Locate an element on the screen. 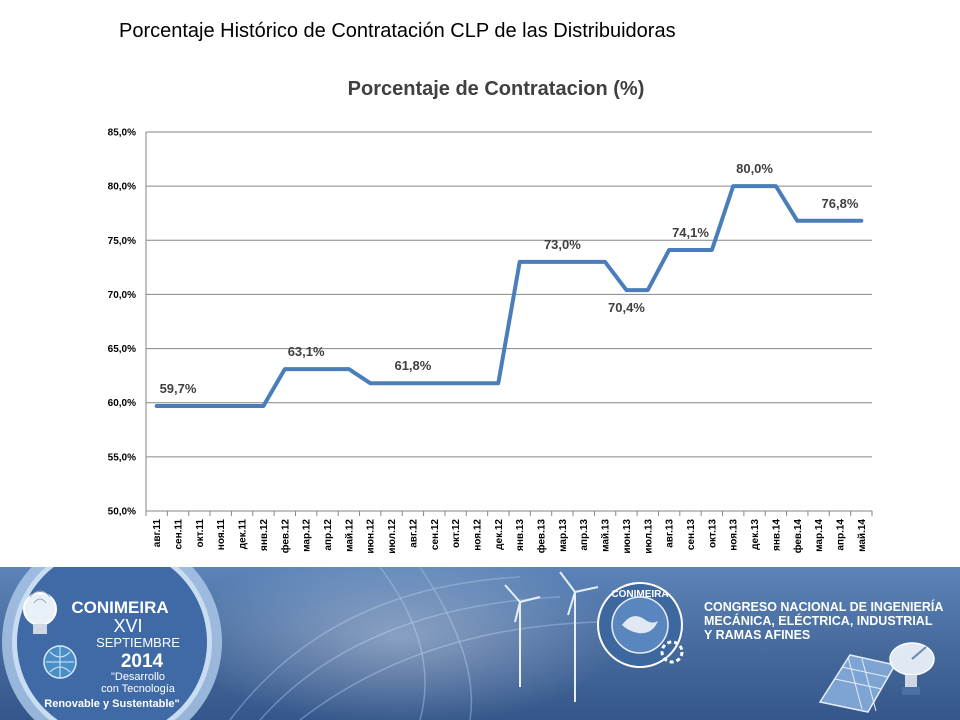 The image size is (960, 720). y-tick-label: 75,0% is located at coordinates (122, 241).